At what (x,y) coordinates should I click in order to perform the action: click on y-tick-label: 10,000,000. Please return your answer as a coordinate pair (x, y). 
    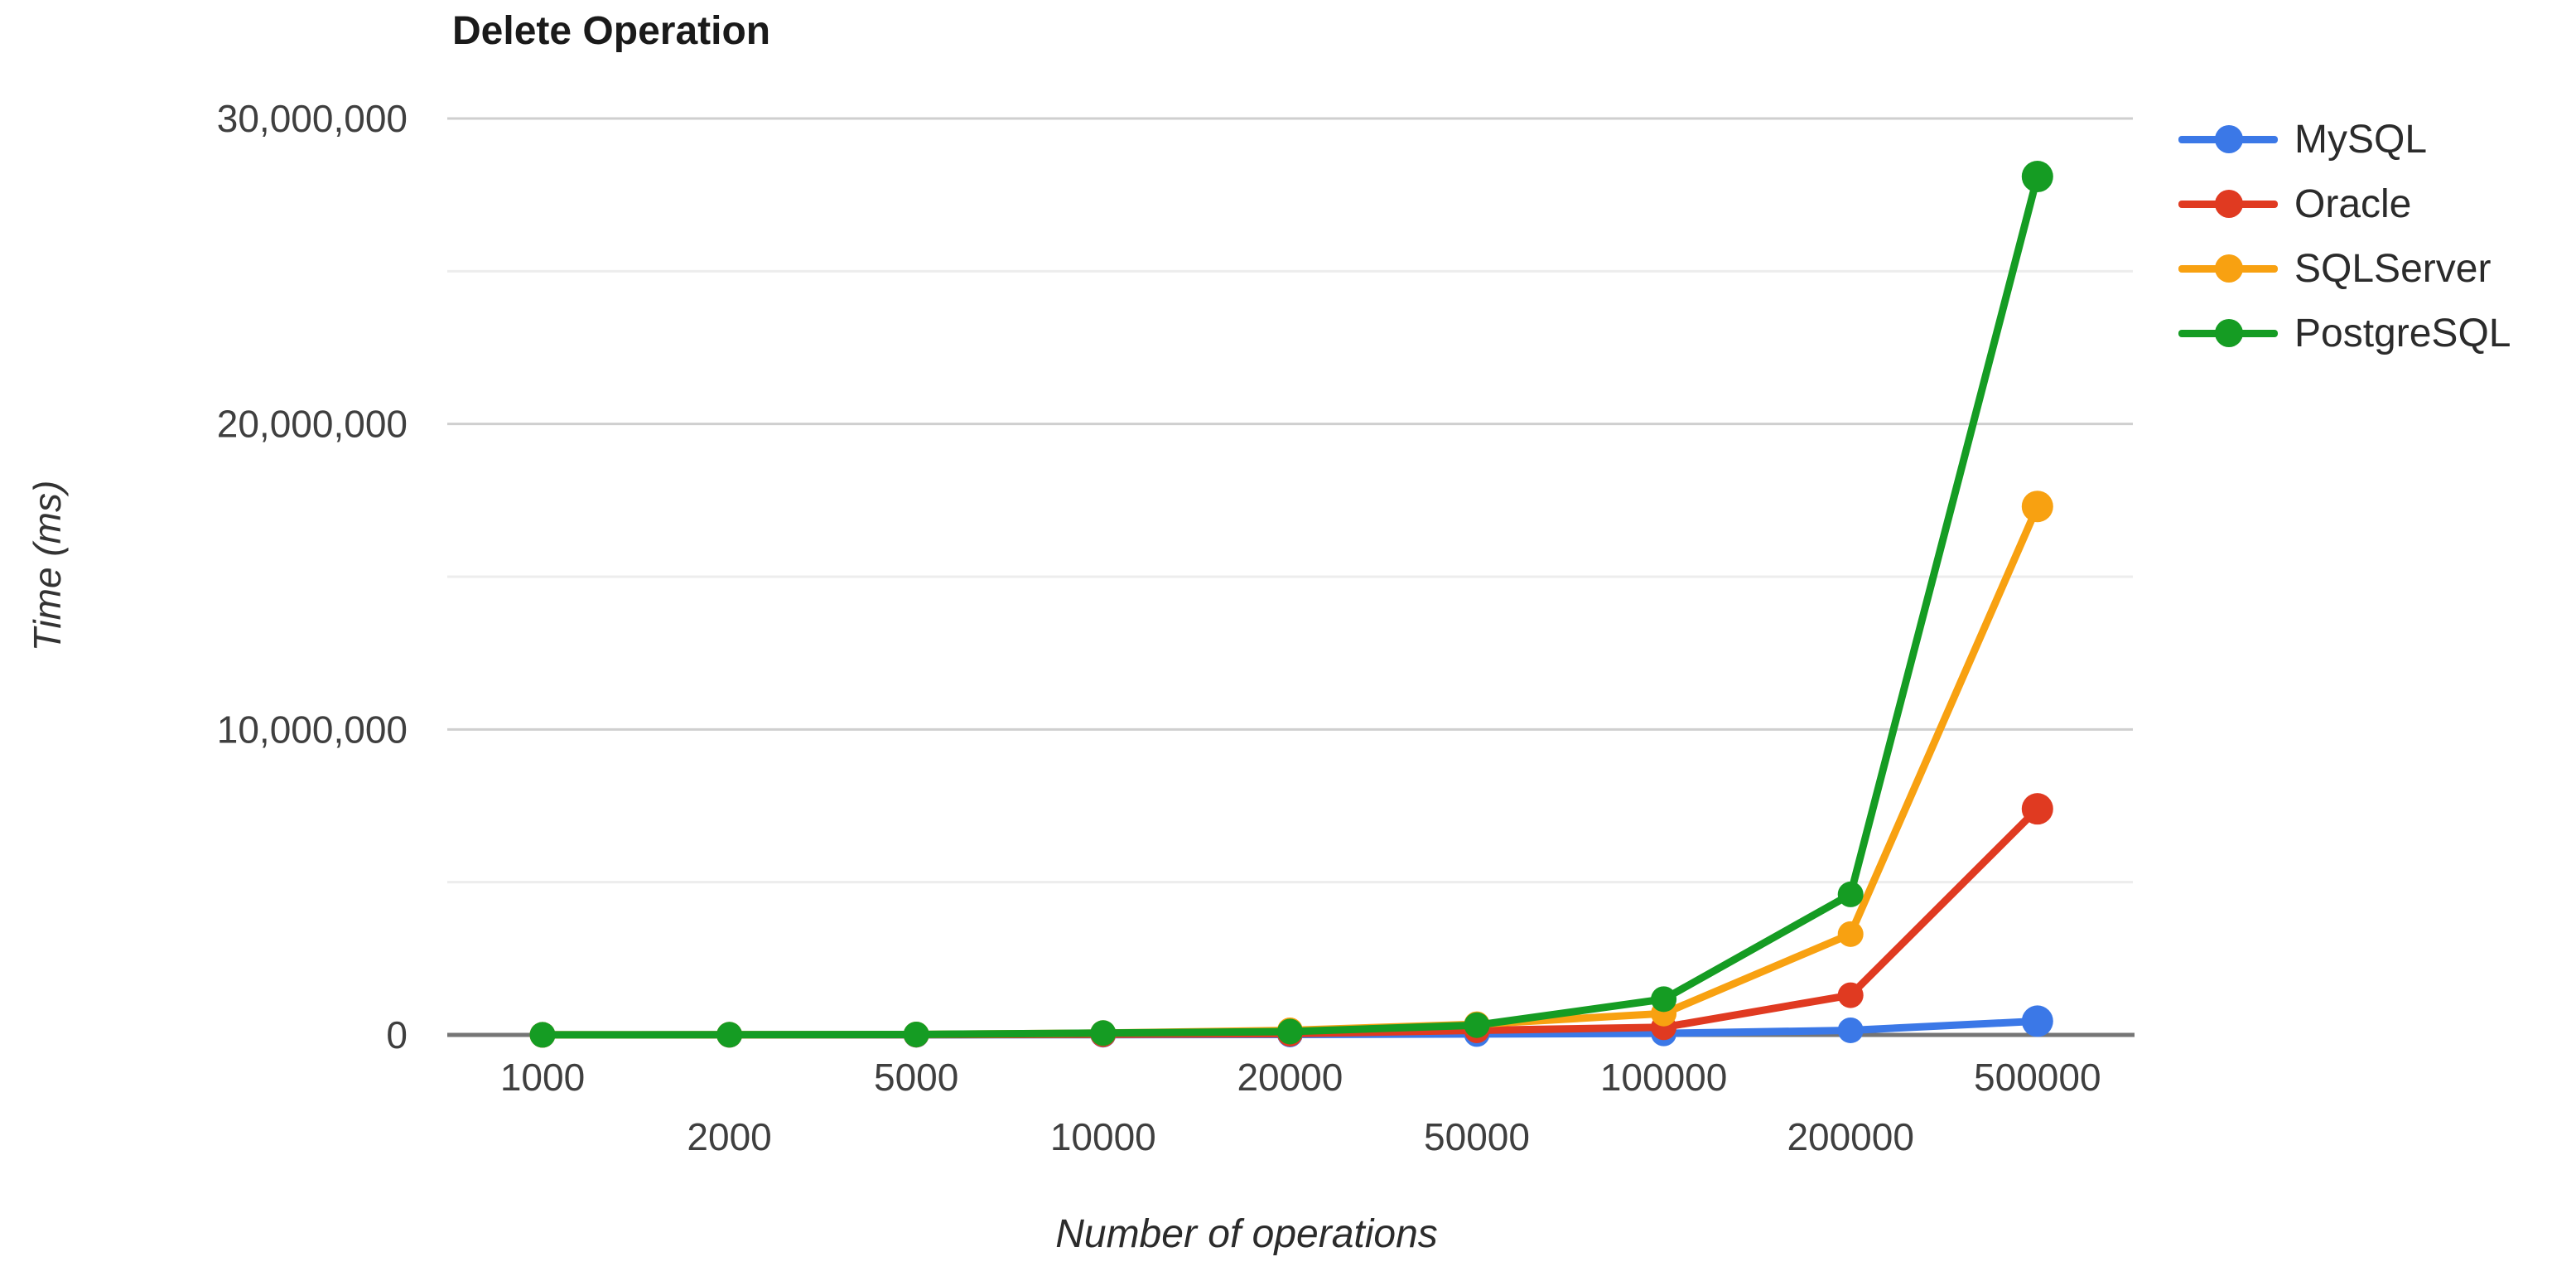
    Looking at the image, I should click on (312, 730).